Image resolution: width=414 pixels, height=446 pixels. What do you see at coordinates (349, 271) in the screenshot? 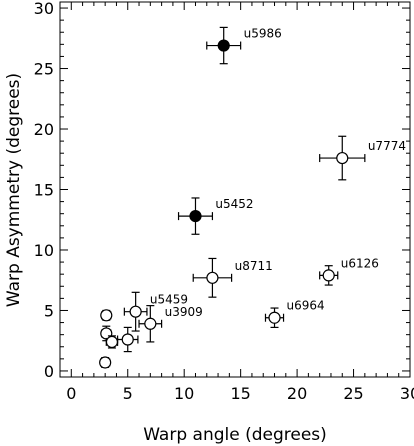
I see `data-point: u6126` at bounding box center [349, 271].